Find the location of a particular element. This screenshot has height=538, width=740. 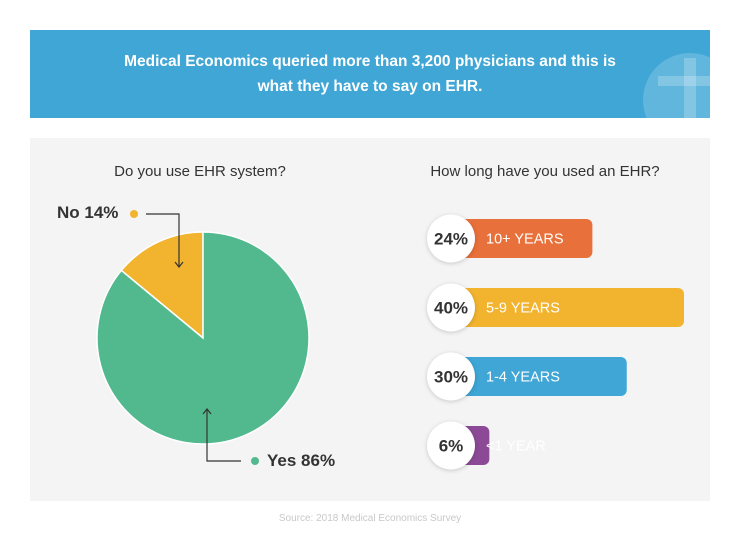

bar-value-label: 24% is located at coordinates (451, 239).